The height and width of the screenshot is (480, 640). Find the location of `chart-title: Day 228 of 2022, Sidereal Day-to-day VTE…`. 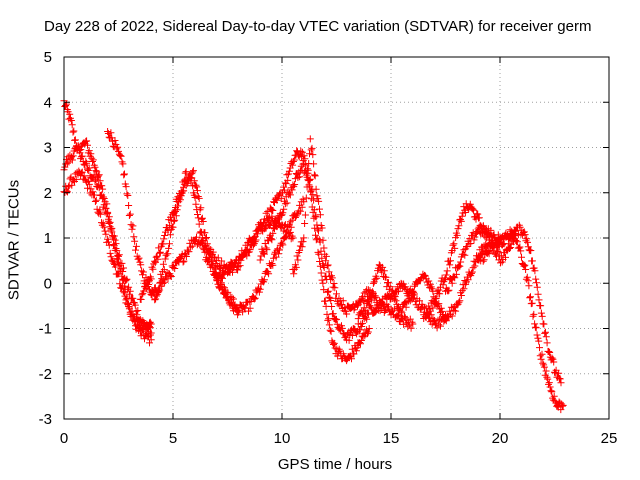

chart-title: Day 228 of 2022, Sidereal Day-to-day VTE… is located at coordinates (318, 26).